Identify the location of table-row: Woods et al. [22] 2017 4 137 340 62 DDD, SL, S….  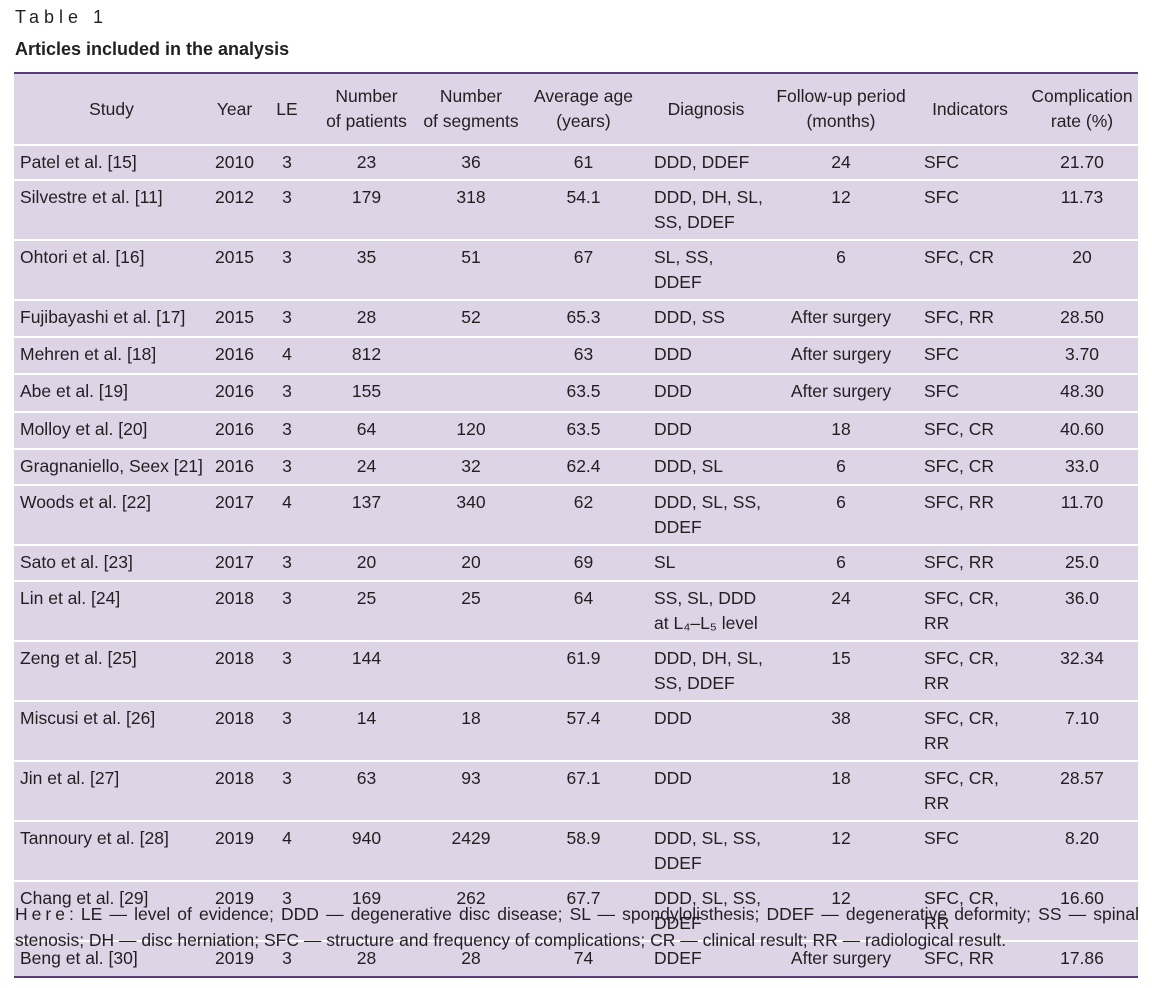
(576, 515).